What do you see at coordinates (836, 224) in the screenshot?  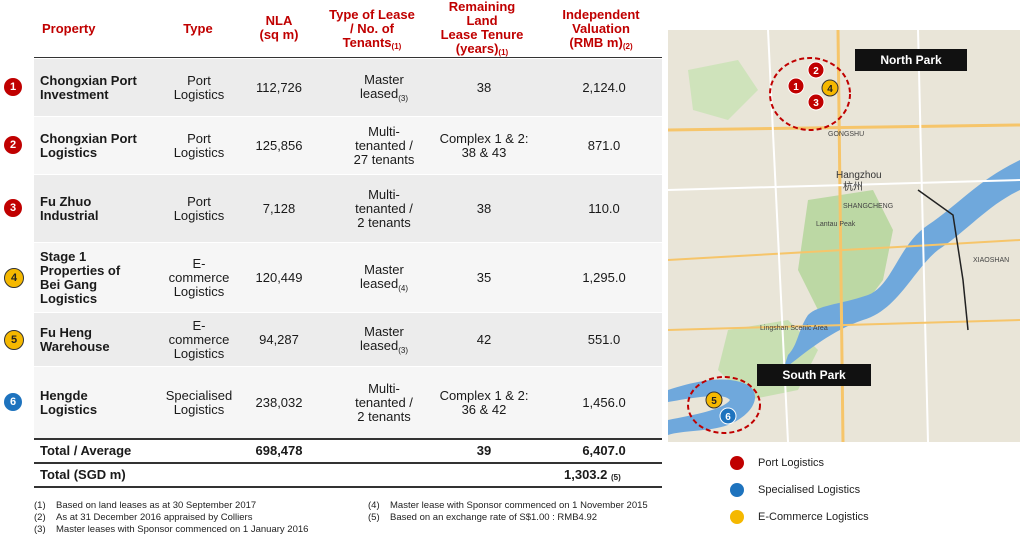 I see `map-place-lantau: Lantau Peak` at bounding box center [836, 224].